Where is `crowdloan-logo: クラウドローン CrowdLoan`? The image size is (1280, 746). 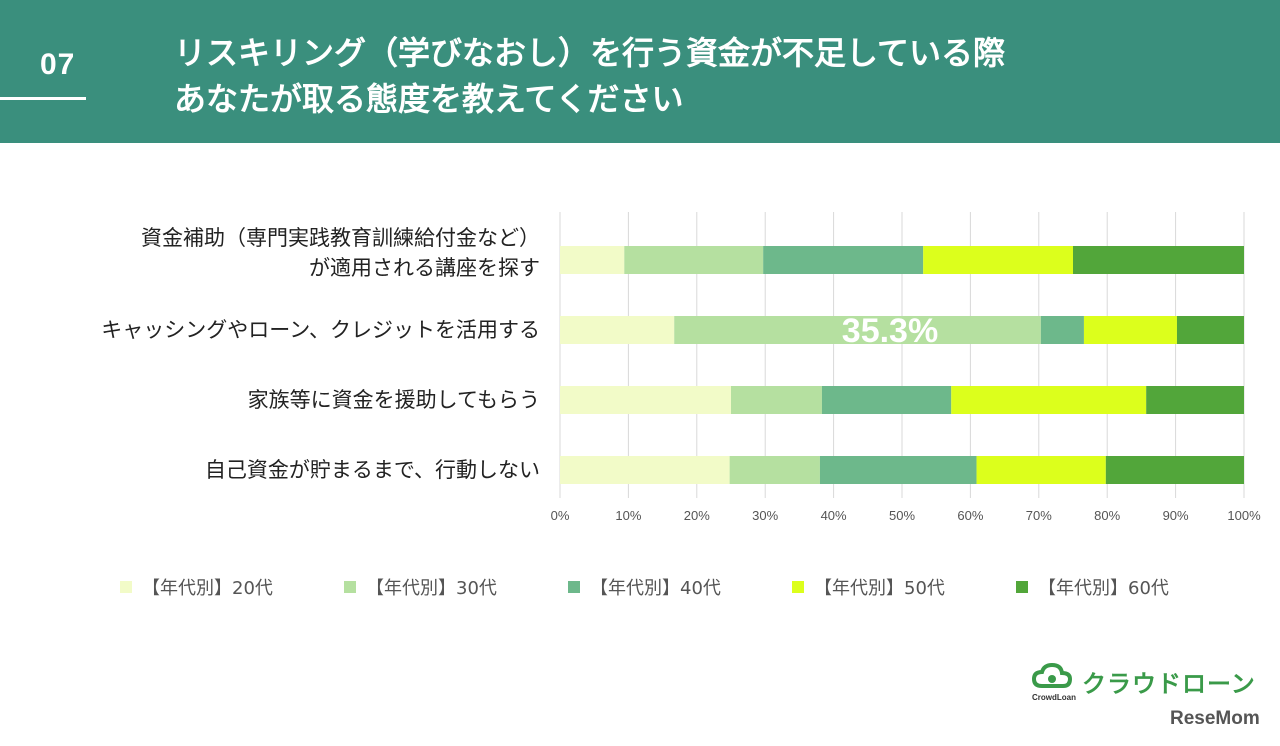 crowdloan-logo: クラウドローン CrowdLoan is located at coordinates (1147, 682).